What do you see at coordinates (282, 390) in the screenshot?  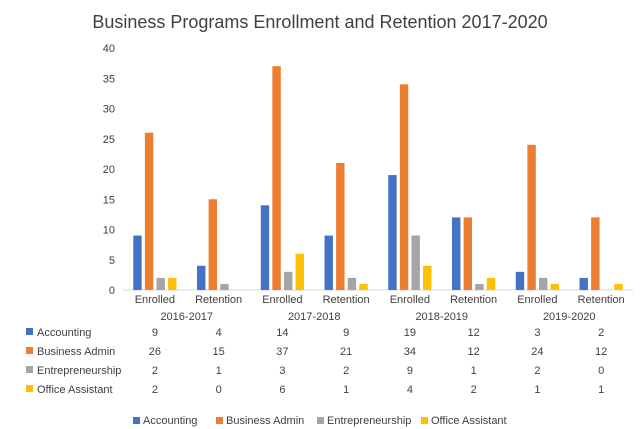 I see `table-cell: 6` at bounding box center [282, 390].